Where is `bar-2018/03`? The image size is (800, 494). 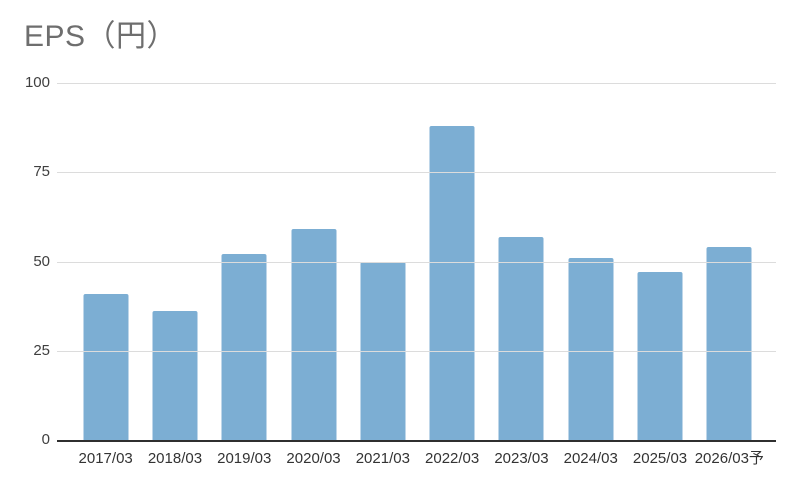
bar-2018/03 is located at coordinates (175, 375).